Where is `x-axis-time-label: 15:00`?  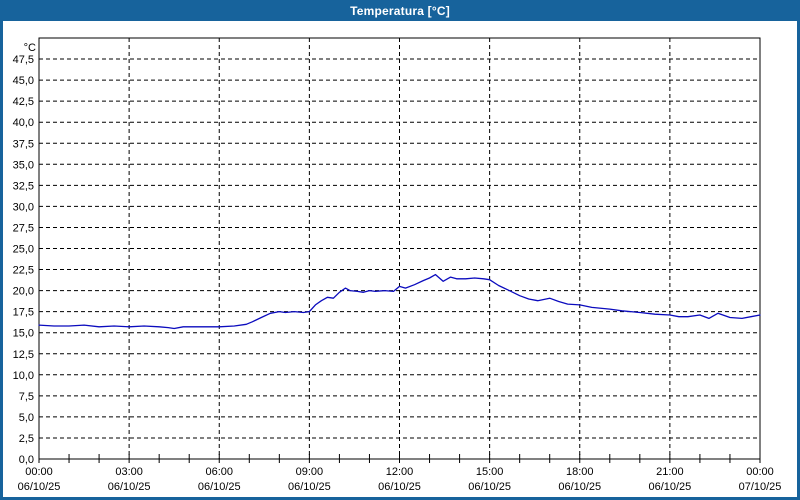
x-axis-time-label: 15:00 is located at coordinates (490, 472).